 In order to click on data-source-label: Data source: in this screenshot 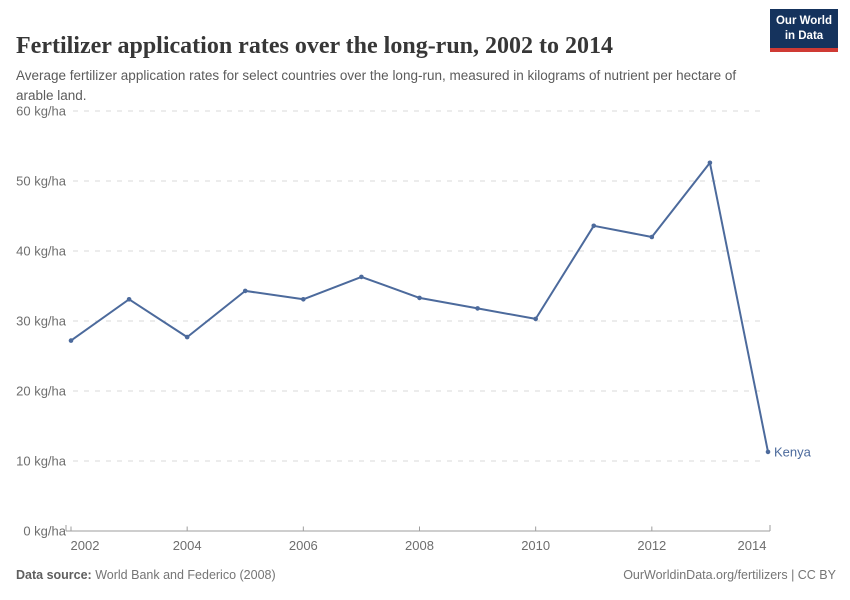, I will do `click(54, 575)`.